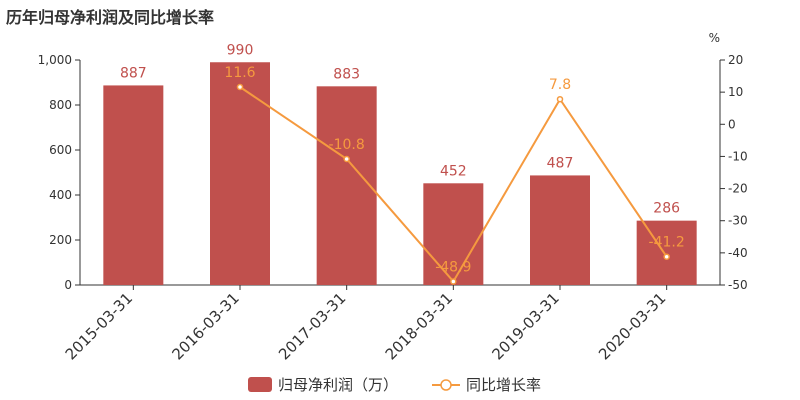 This screenshot has width=800, height=400. I want to click on right-tick-label: 0, so click(732, 124).